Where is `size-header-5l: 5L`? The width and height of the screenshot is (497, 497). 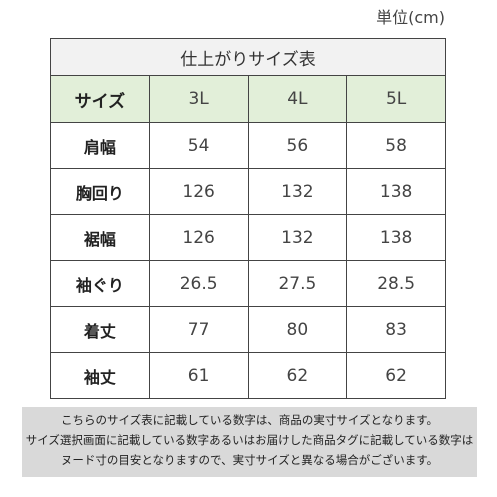
size-header-5l: 5L is located at coordinates (396, 99).